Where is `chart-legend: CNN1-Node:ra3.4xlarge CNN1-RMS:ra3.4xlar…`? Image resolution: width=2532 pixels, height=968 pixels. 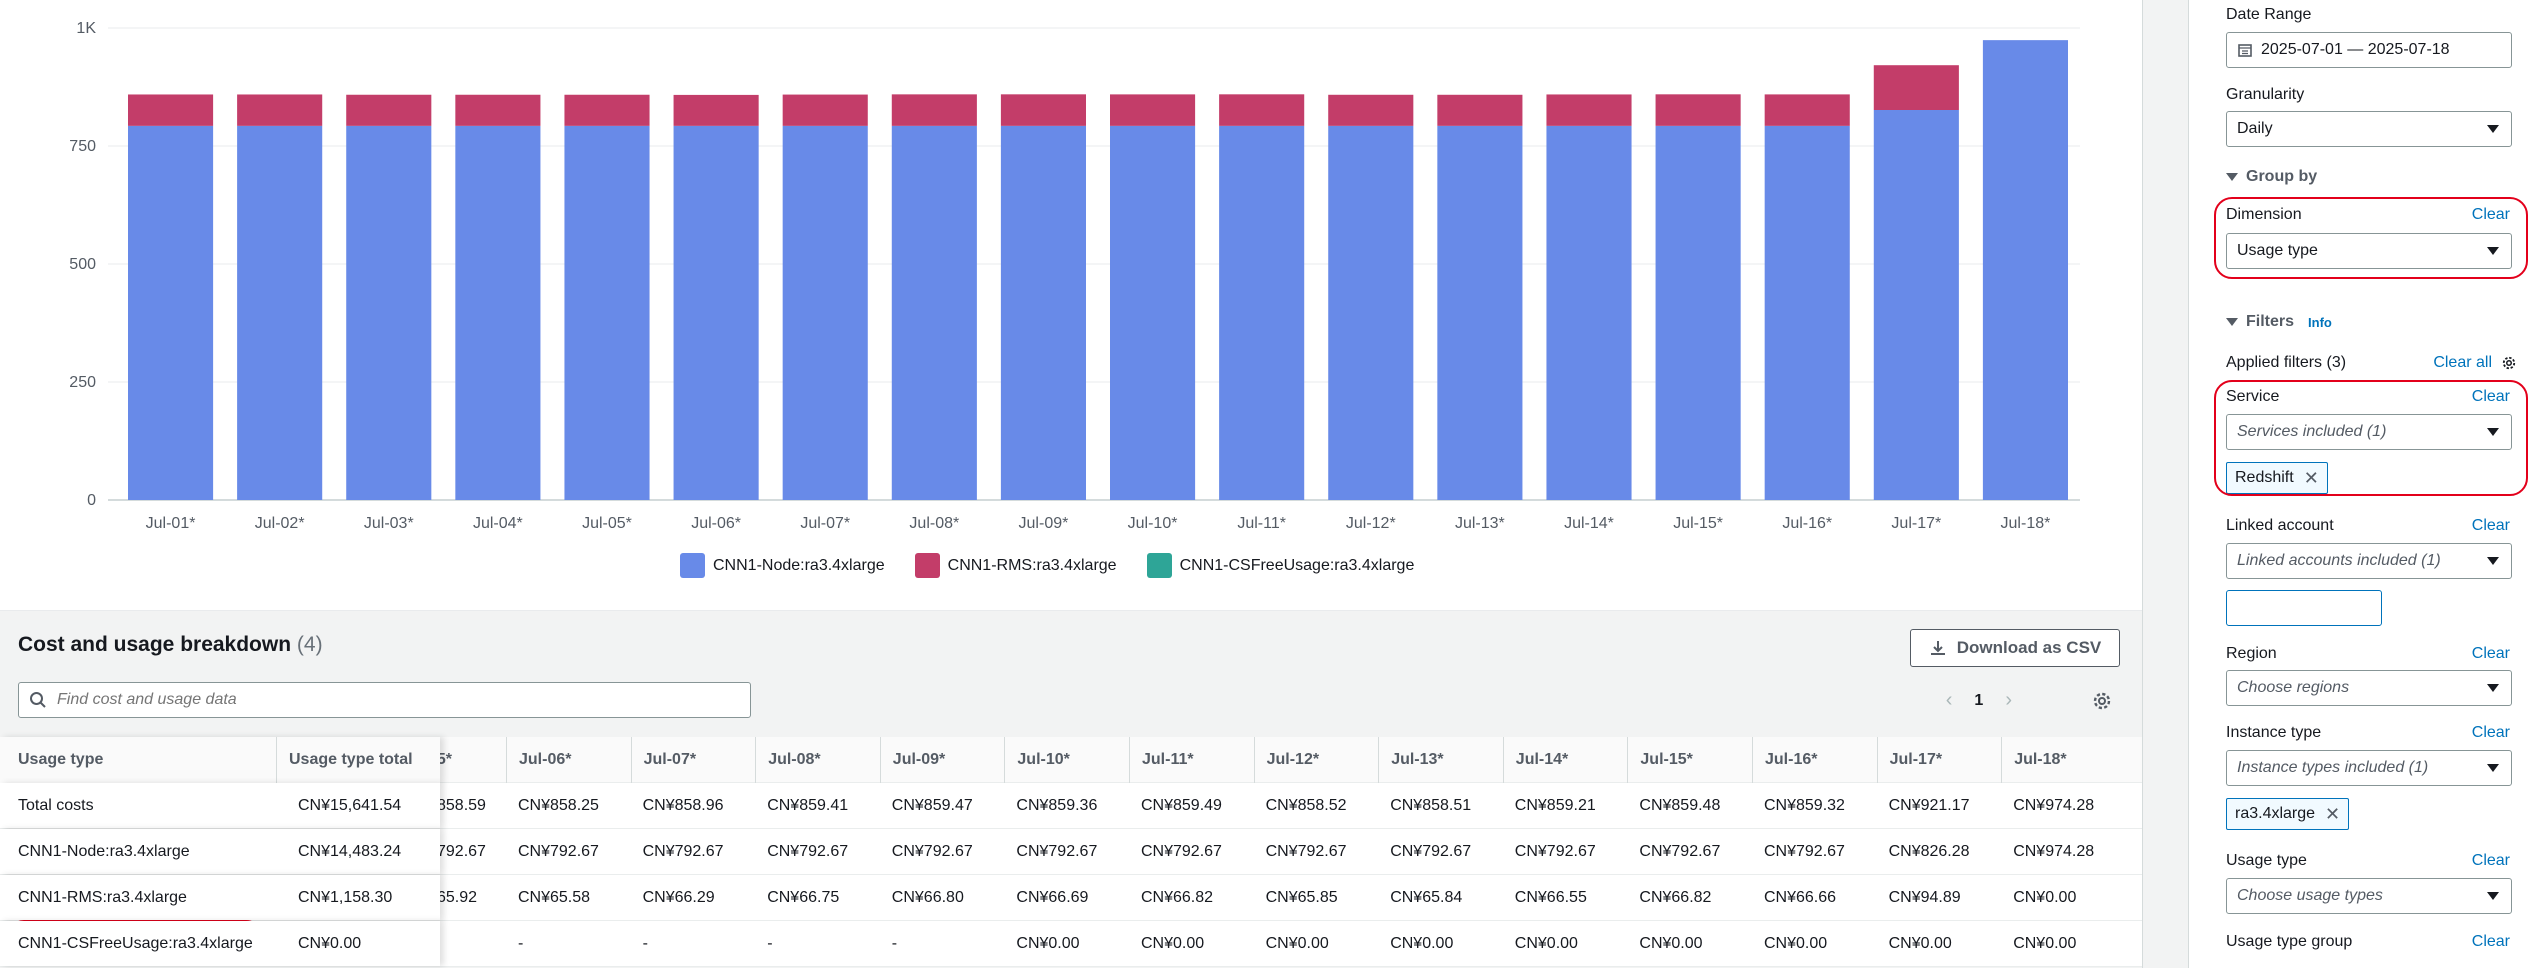
chart-legend: CNN1-Node:ra3.4xlarge CNN1-RMS:ra3.4xlar… is located at coordinates (1047, 565).